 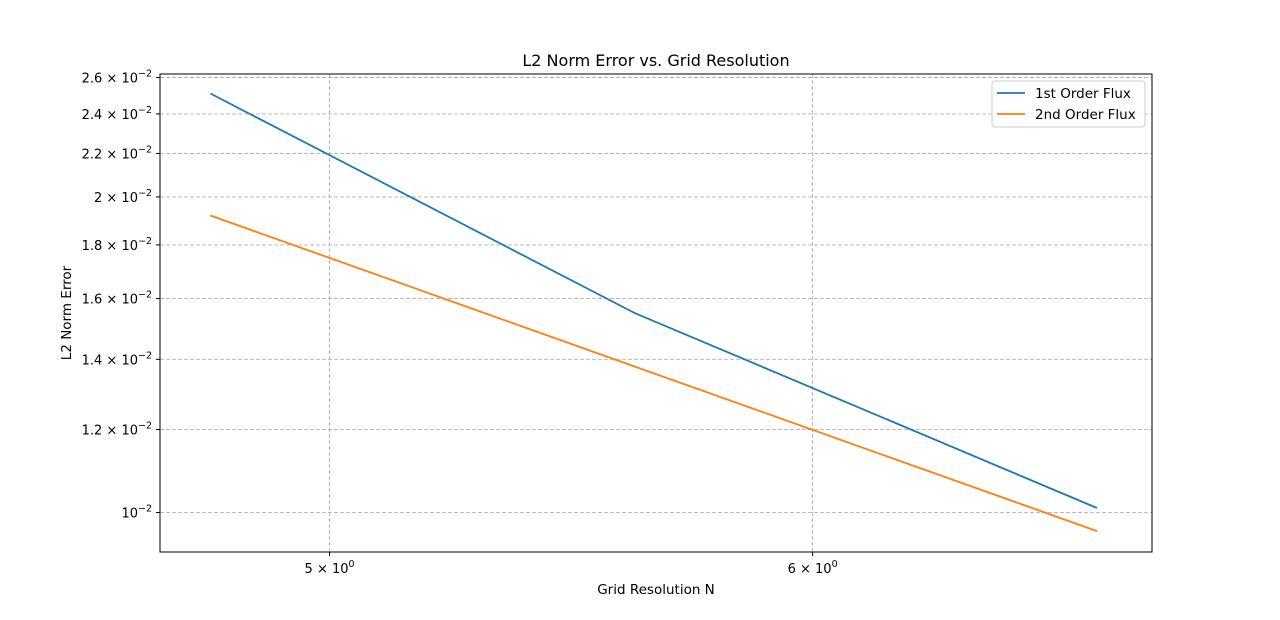 I want to click on x-tick-label: 6 × 100, so click(x=813, y=568).